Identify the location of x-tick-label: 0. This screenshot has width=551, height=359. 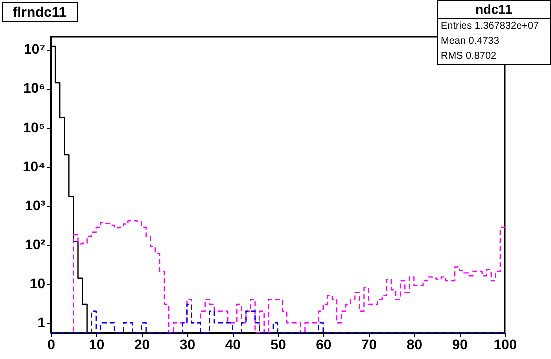
(52, 344).